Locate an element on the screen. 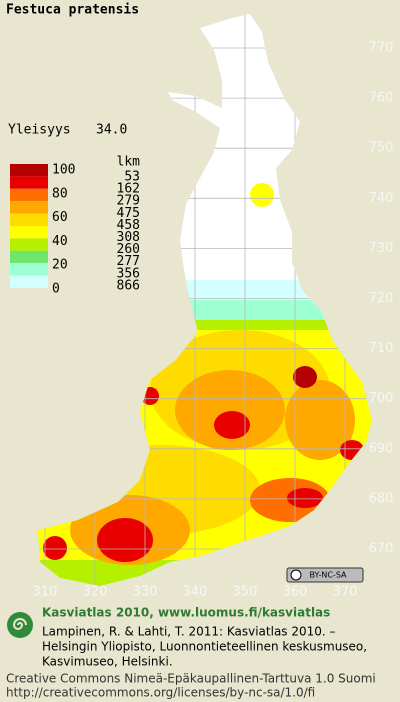 The image size is (400, 702). legend-count: 279 is located at coordinates (128, 201).